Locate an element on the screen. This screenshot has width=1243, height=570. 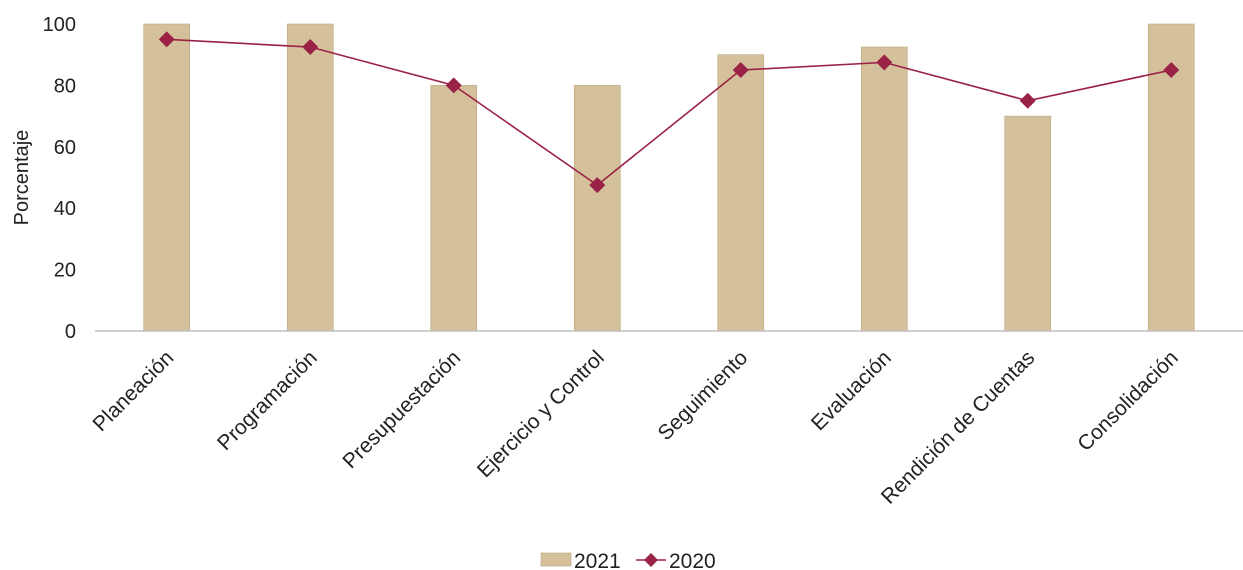
category-label: Evaluación is located at coordinates (851, 390).